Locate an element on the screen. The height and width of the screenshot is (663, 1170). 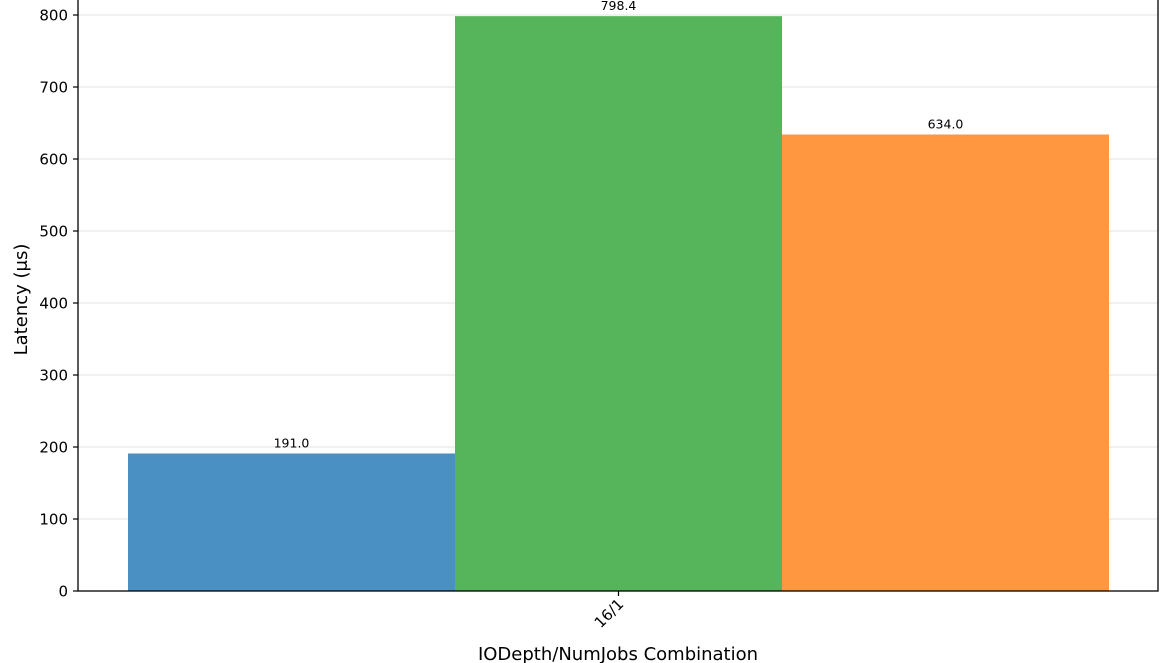
y-tick-label: 400 is located at coordinates (53, 304).